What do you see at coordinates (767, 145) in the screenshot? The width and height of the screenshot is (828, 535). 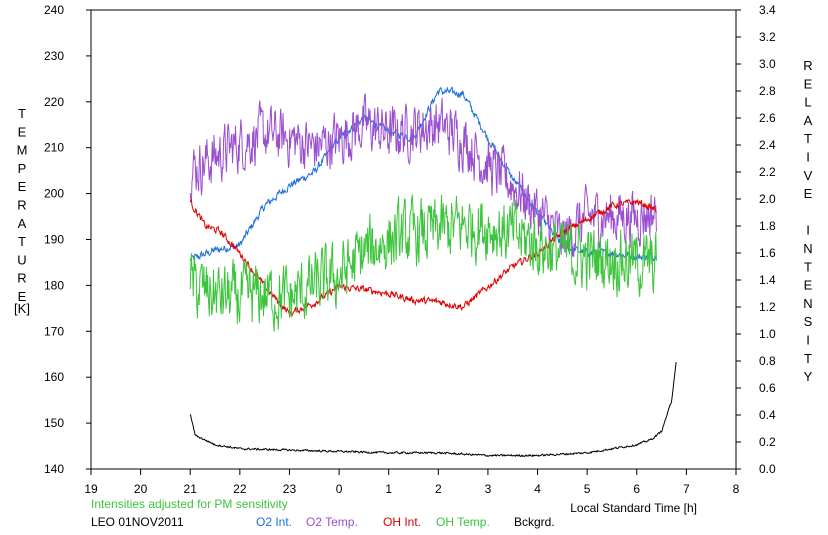 I see `right-tick-label: 2.4` at bounding box center [767, 145].